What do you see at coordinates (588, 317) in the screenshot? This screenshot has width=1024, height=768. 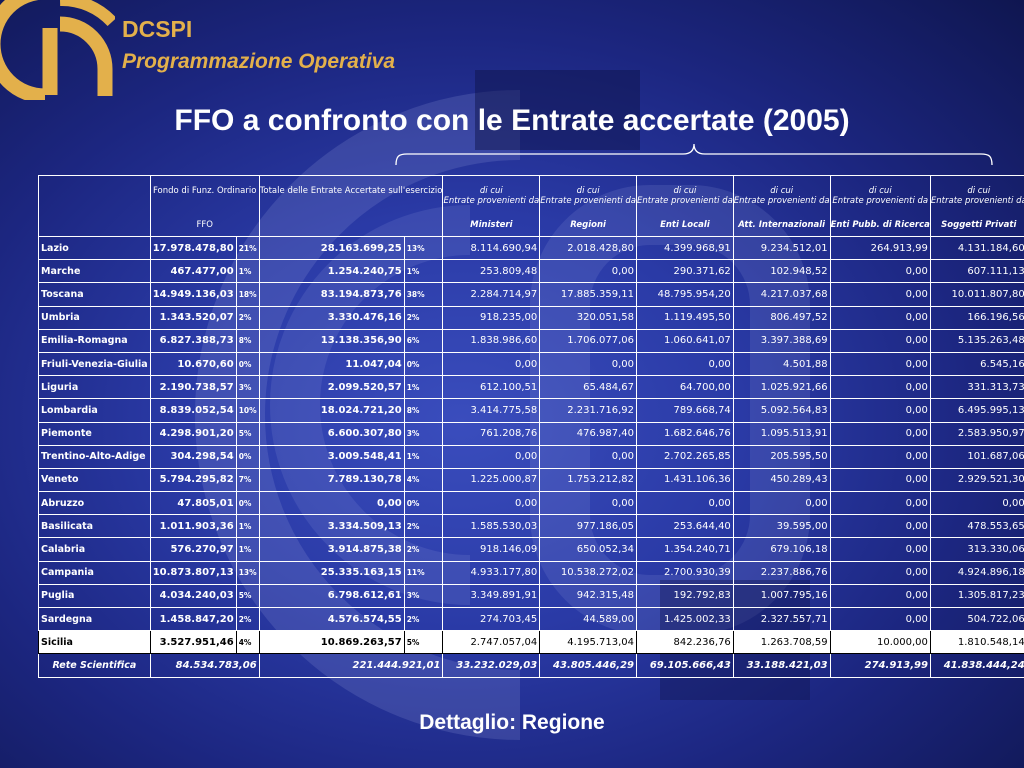 I see `regioni-cell: 320.051,58` at bounding box center [588, 317].